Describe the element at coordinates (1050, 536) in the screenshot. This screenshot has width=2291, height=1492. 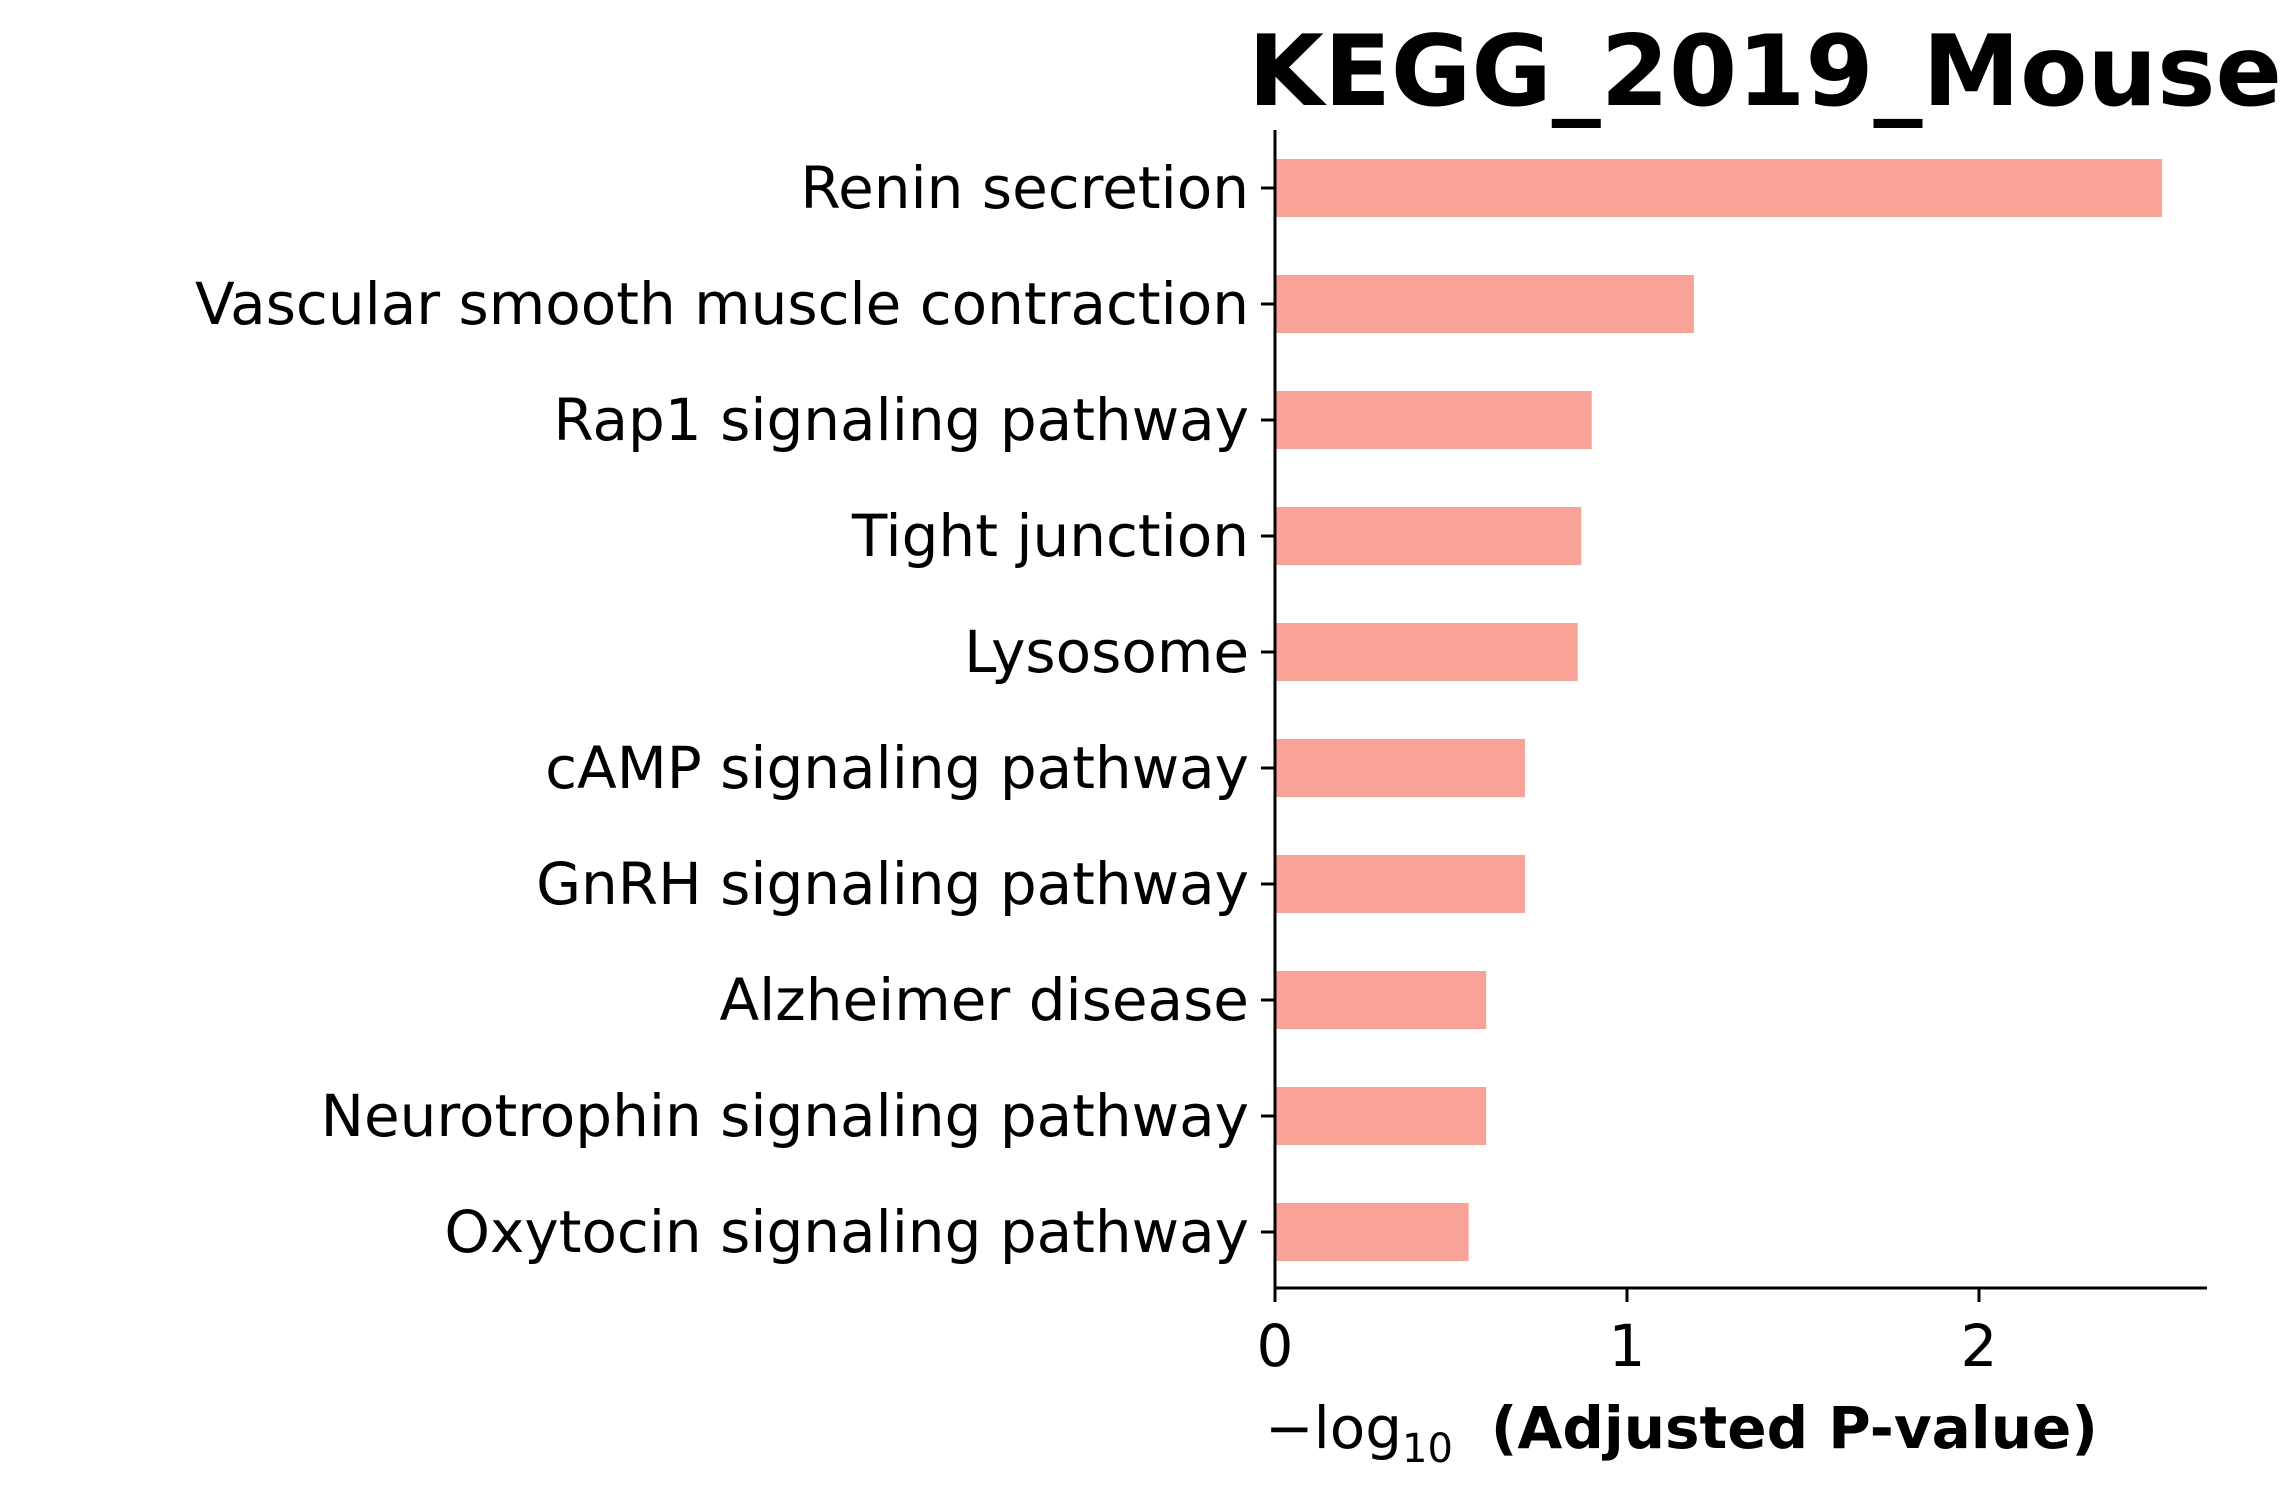
I see `category-label-3: Tight junction` at that location.